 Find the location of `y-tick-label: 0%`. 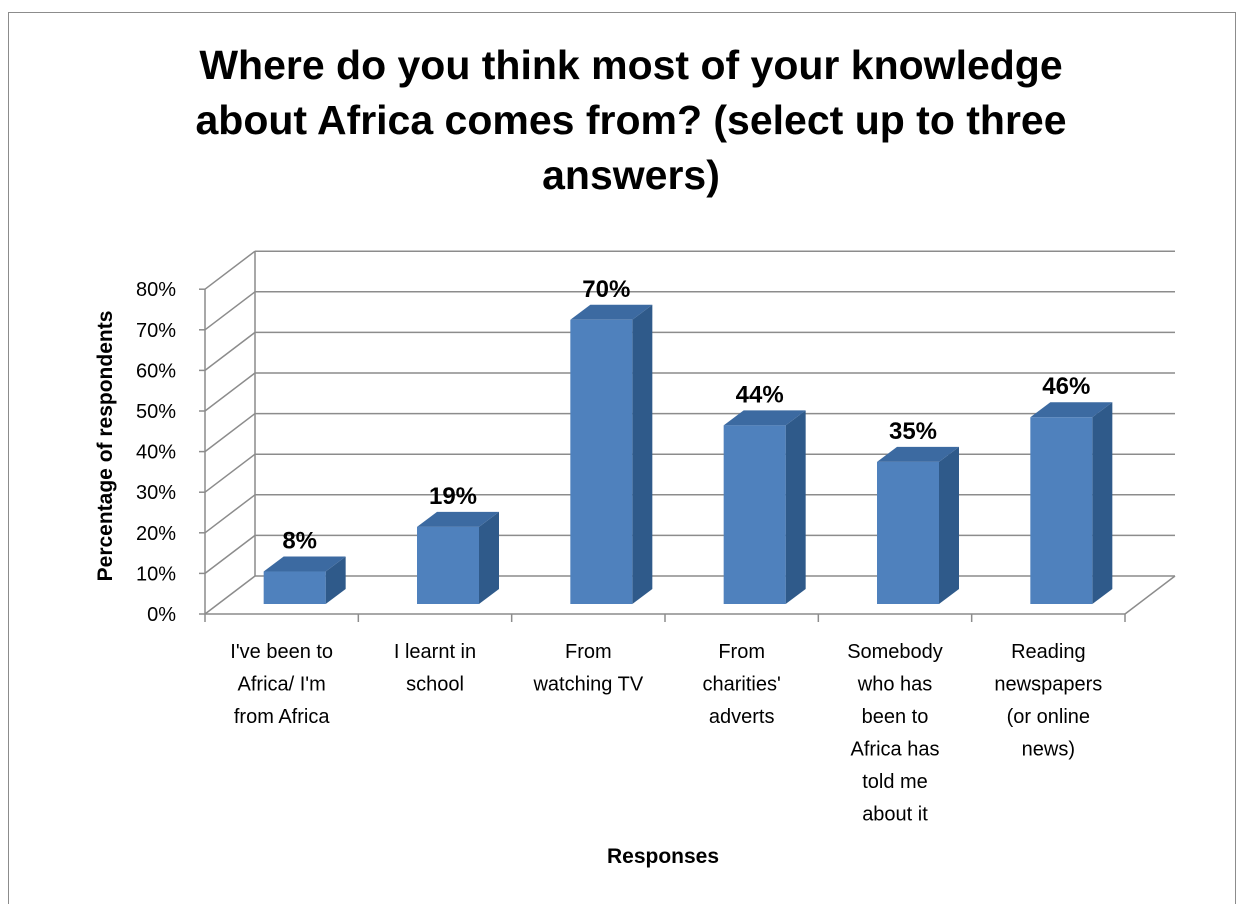

y-tick-label: 0% is located at coordinates (161, 615).